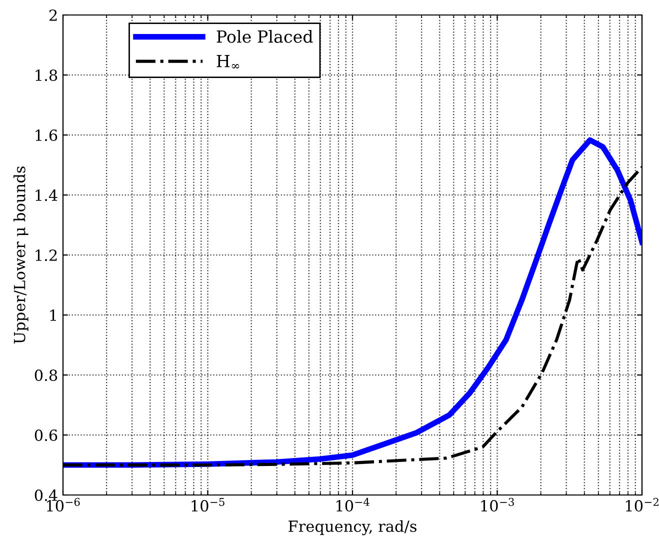 The width and height of the screenshot is (659, 551). Describe the element at coordinates (46, 255) in the screenshot. I see `y-tick-label: 1.2` at that location.